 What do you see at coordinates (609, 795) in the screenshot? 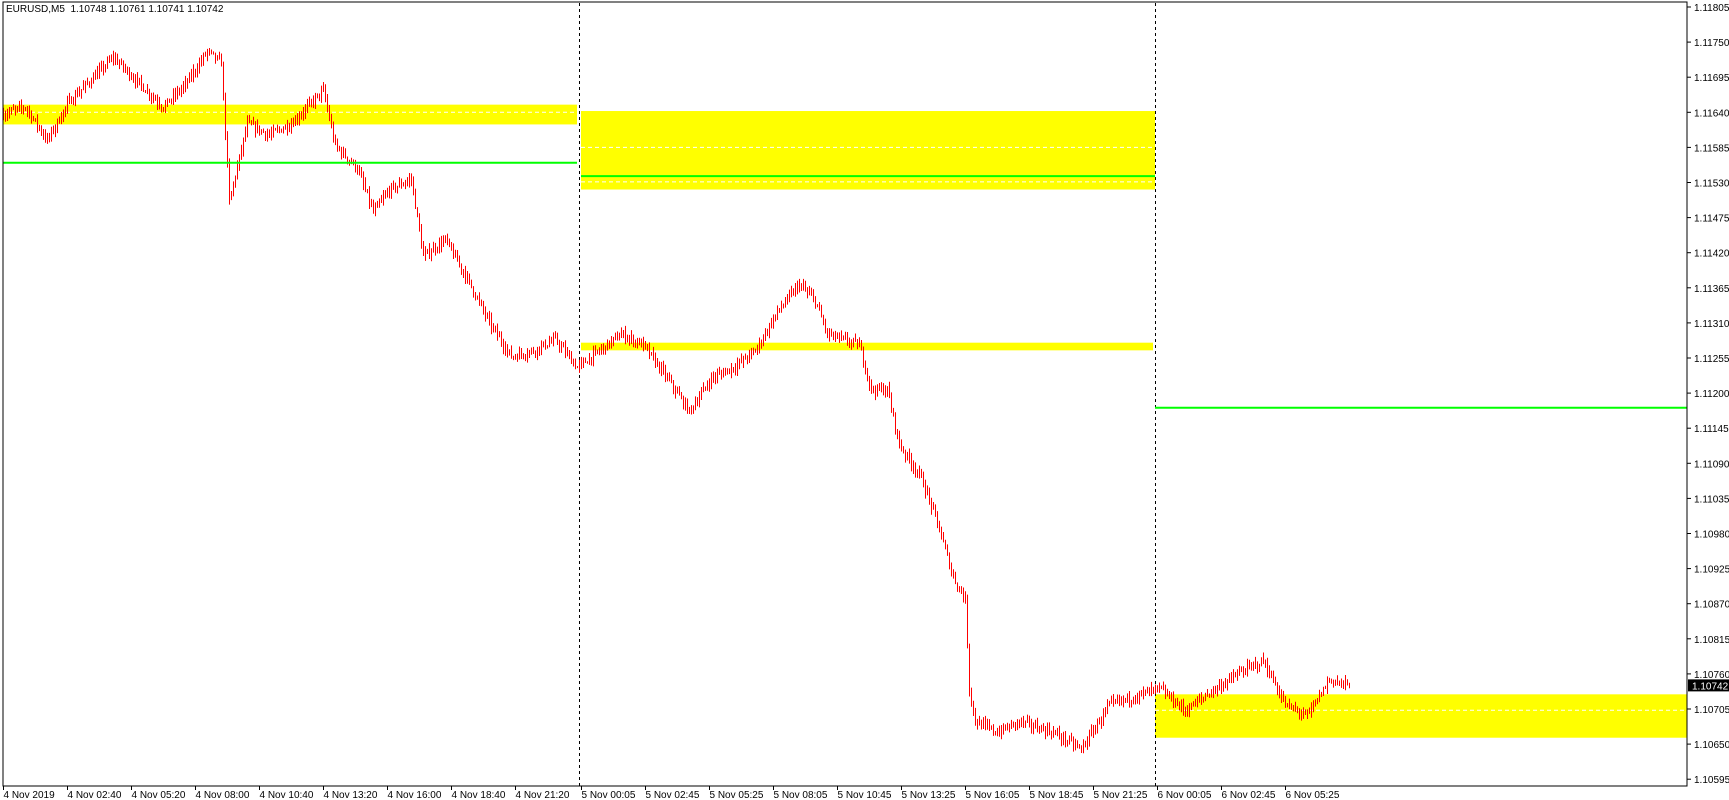
I see `x-tick-label: 5 Nov 00:05` at bounding box center [609, 795].